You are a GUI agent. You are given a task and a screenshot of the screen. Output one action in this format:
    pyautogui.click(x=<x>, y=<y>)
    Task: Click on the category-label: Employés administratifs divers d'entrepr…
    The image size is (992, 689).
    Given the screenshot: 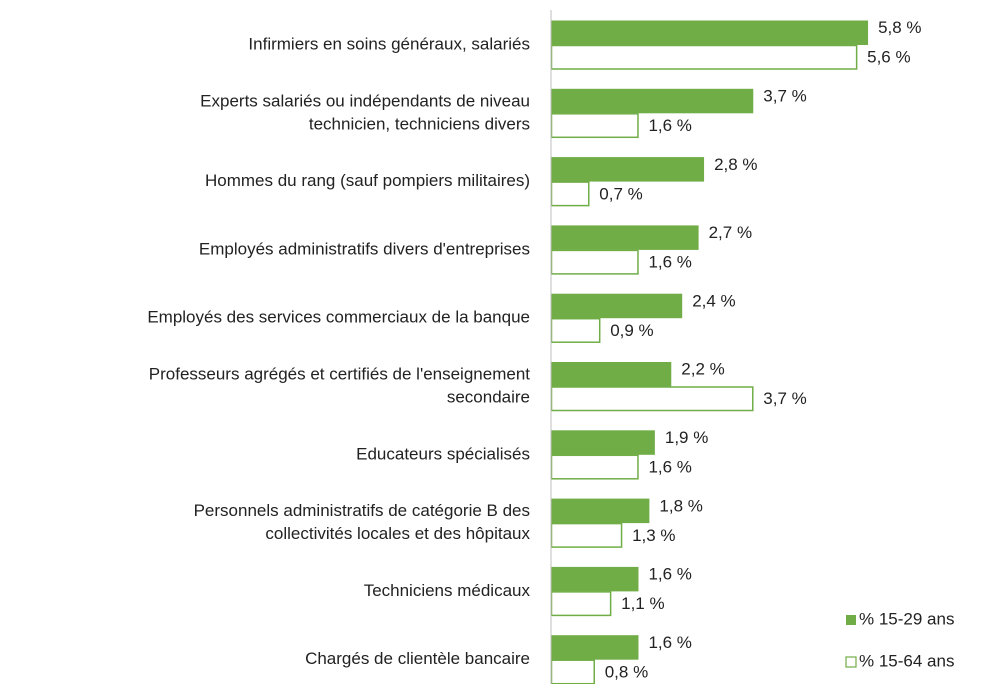 What is the action you would take?
    pyautogui.click(x=364, y=248)
    